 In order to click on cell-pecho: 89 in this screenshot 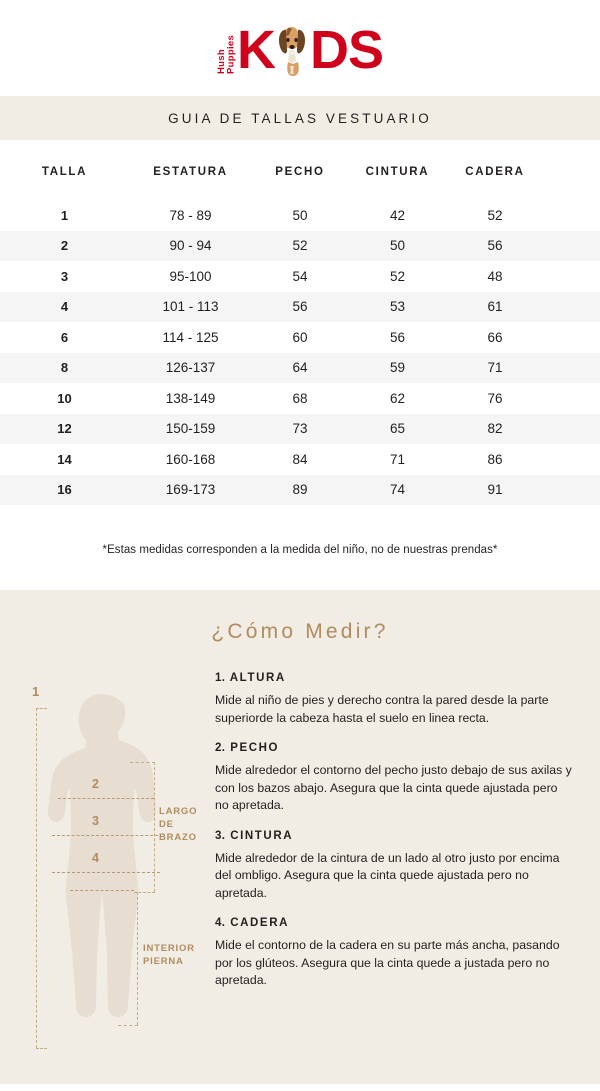, I will do `click(300, 489)`.